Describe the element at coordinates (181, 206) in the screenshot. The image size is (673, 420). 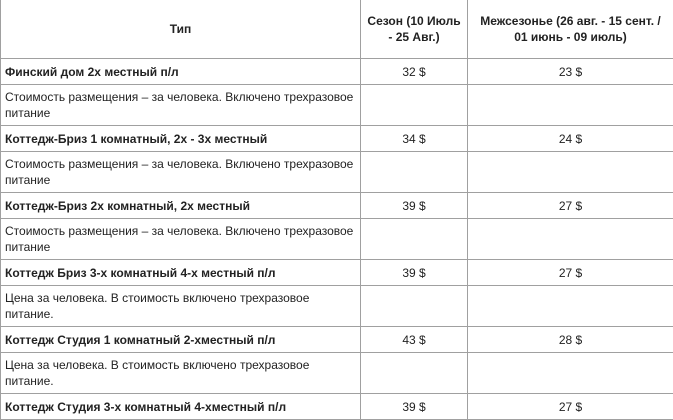
I see `cell-type: Коттедж-Бриз 2х комнатный, 2х местный` at that location.